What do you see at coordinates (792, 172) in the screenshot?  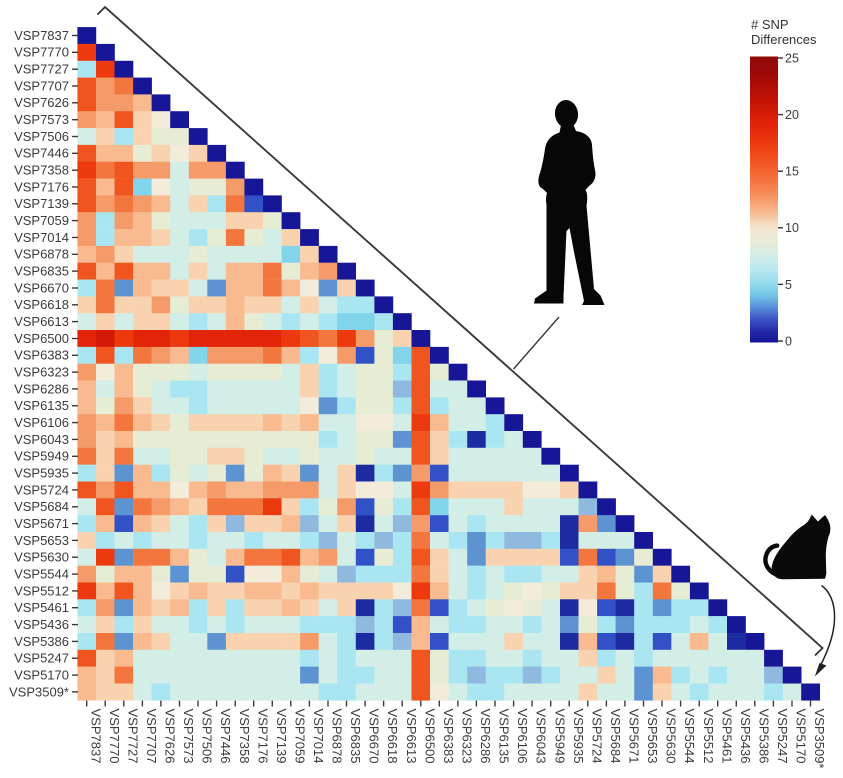 I see `svg-text: 15` at bounding box center [792, 172].